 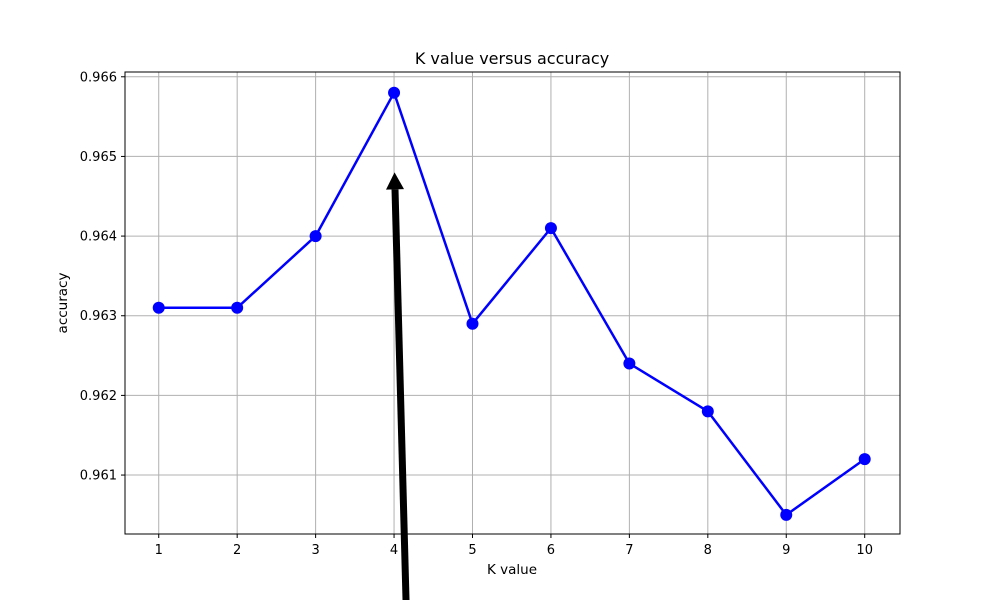 What do you see at coordinates (551, 550) in the screenshot?
I see `x-tick-label: 6` at bounding box center [551, 550].